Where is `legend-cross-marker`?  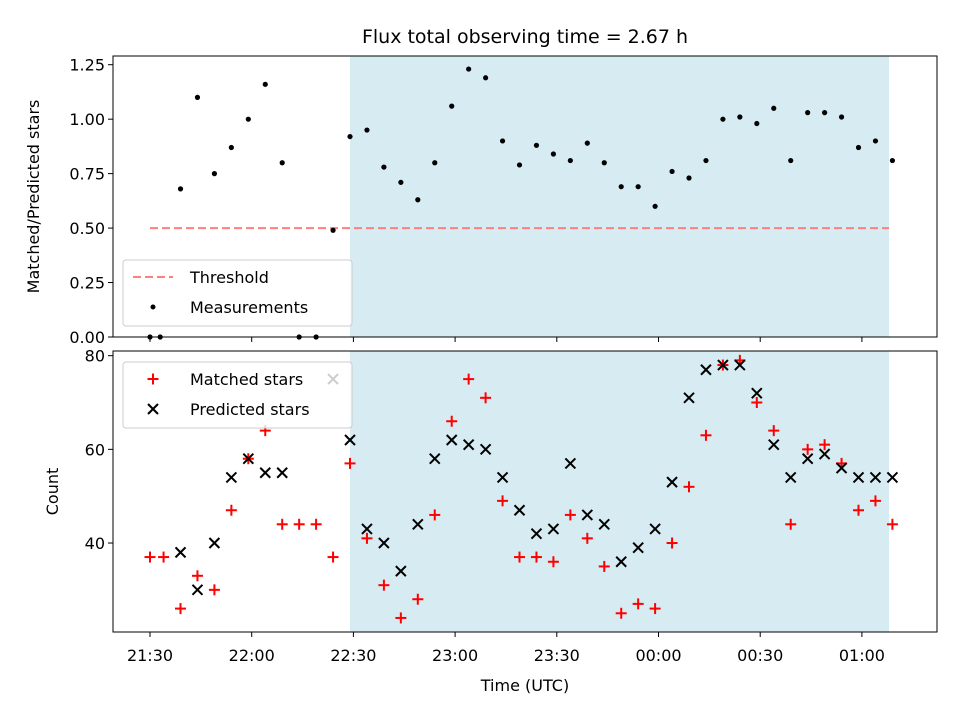
legend-cross-marker is located at coordinates (153, 409).